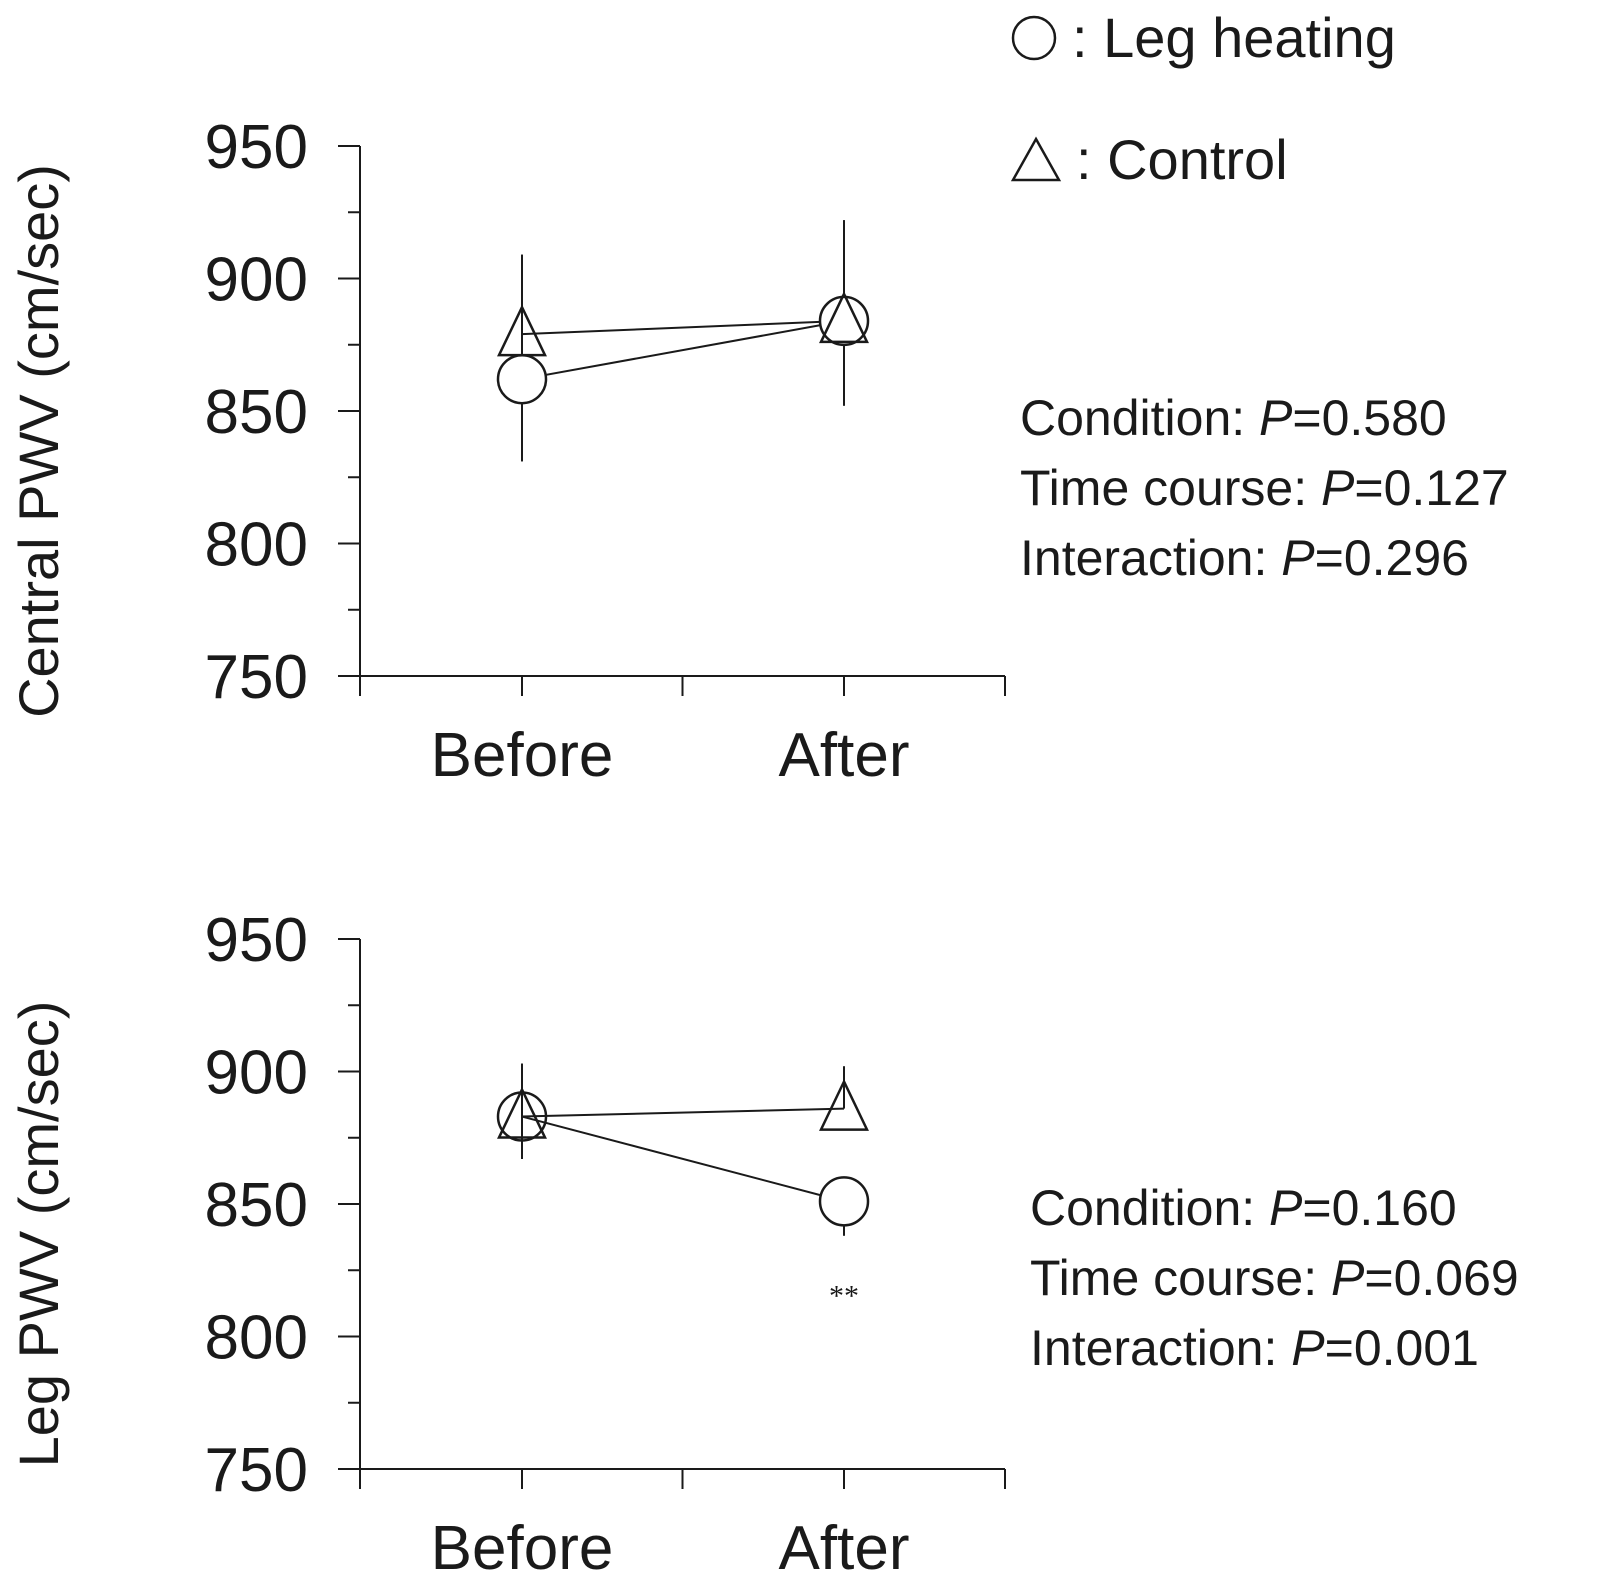 This screenshot has width=1610, height=1590. Describe the element at coordinates (1243, 1208) in the screenshot. I see `stat-condition: Condition: P=0.160` at that location.